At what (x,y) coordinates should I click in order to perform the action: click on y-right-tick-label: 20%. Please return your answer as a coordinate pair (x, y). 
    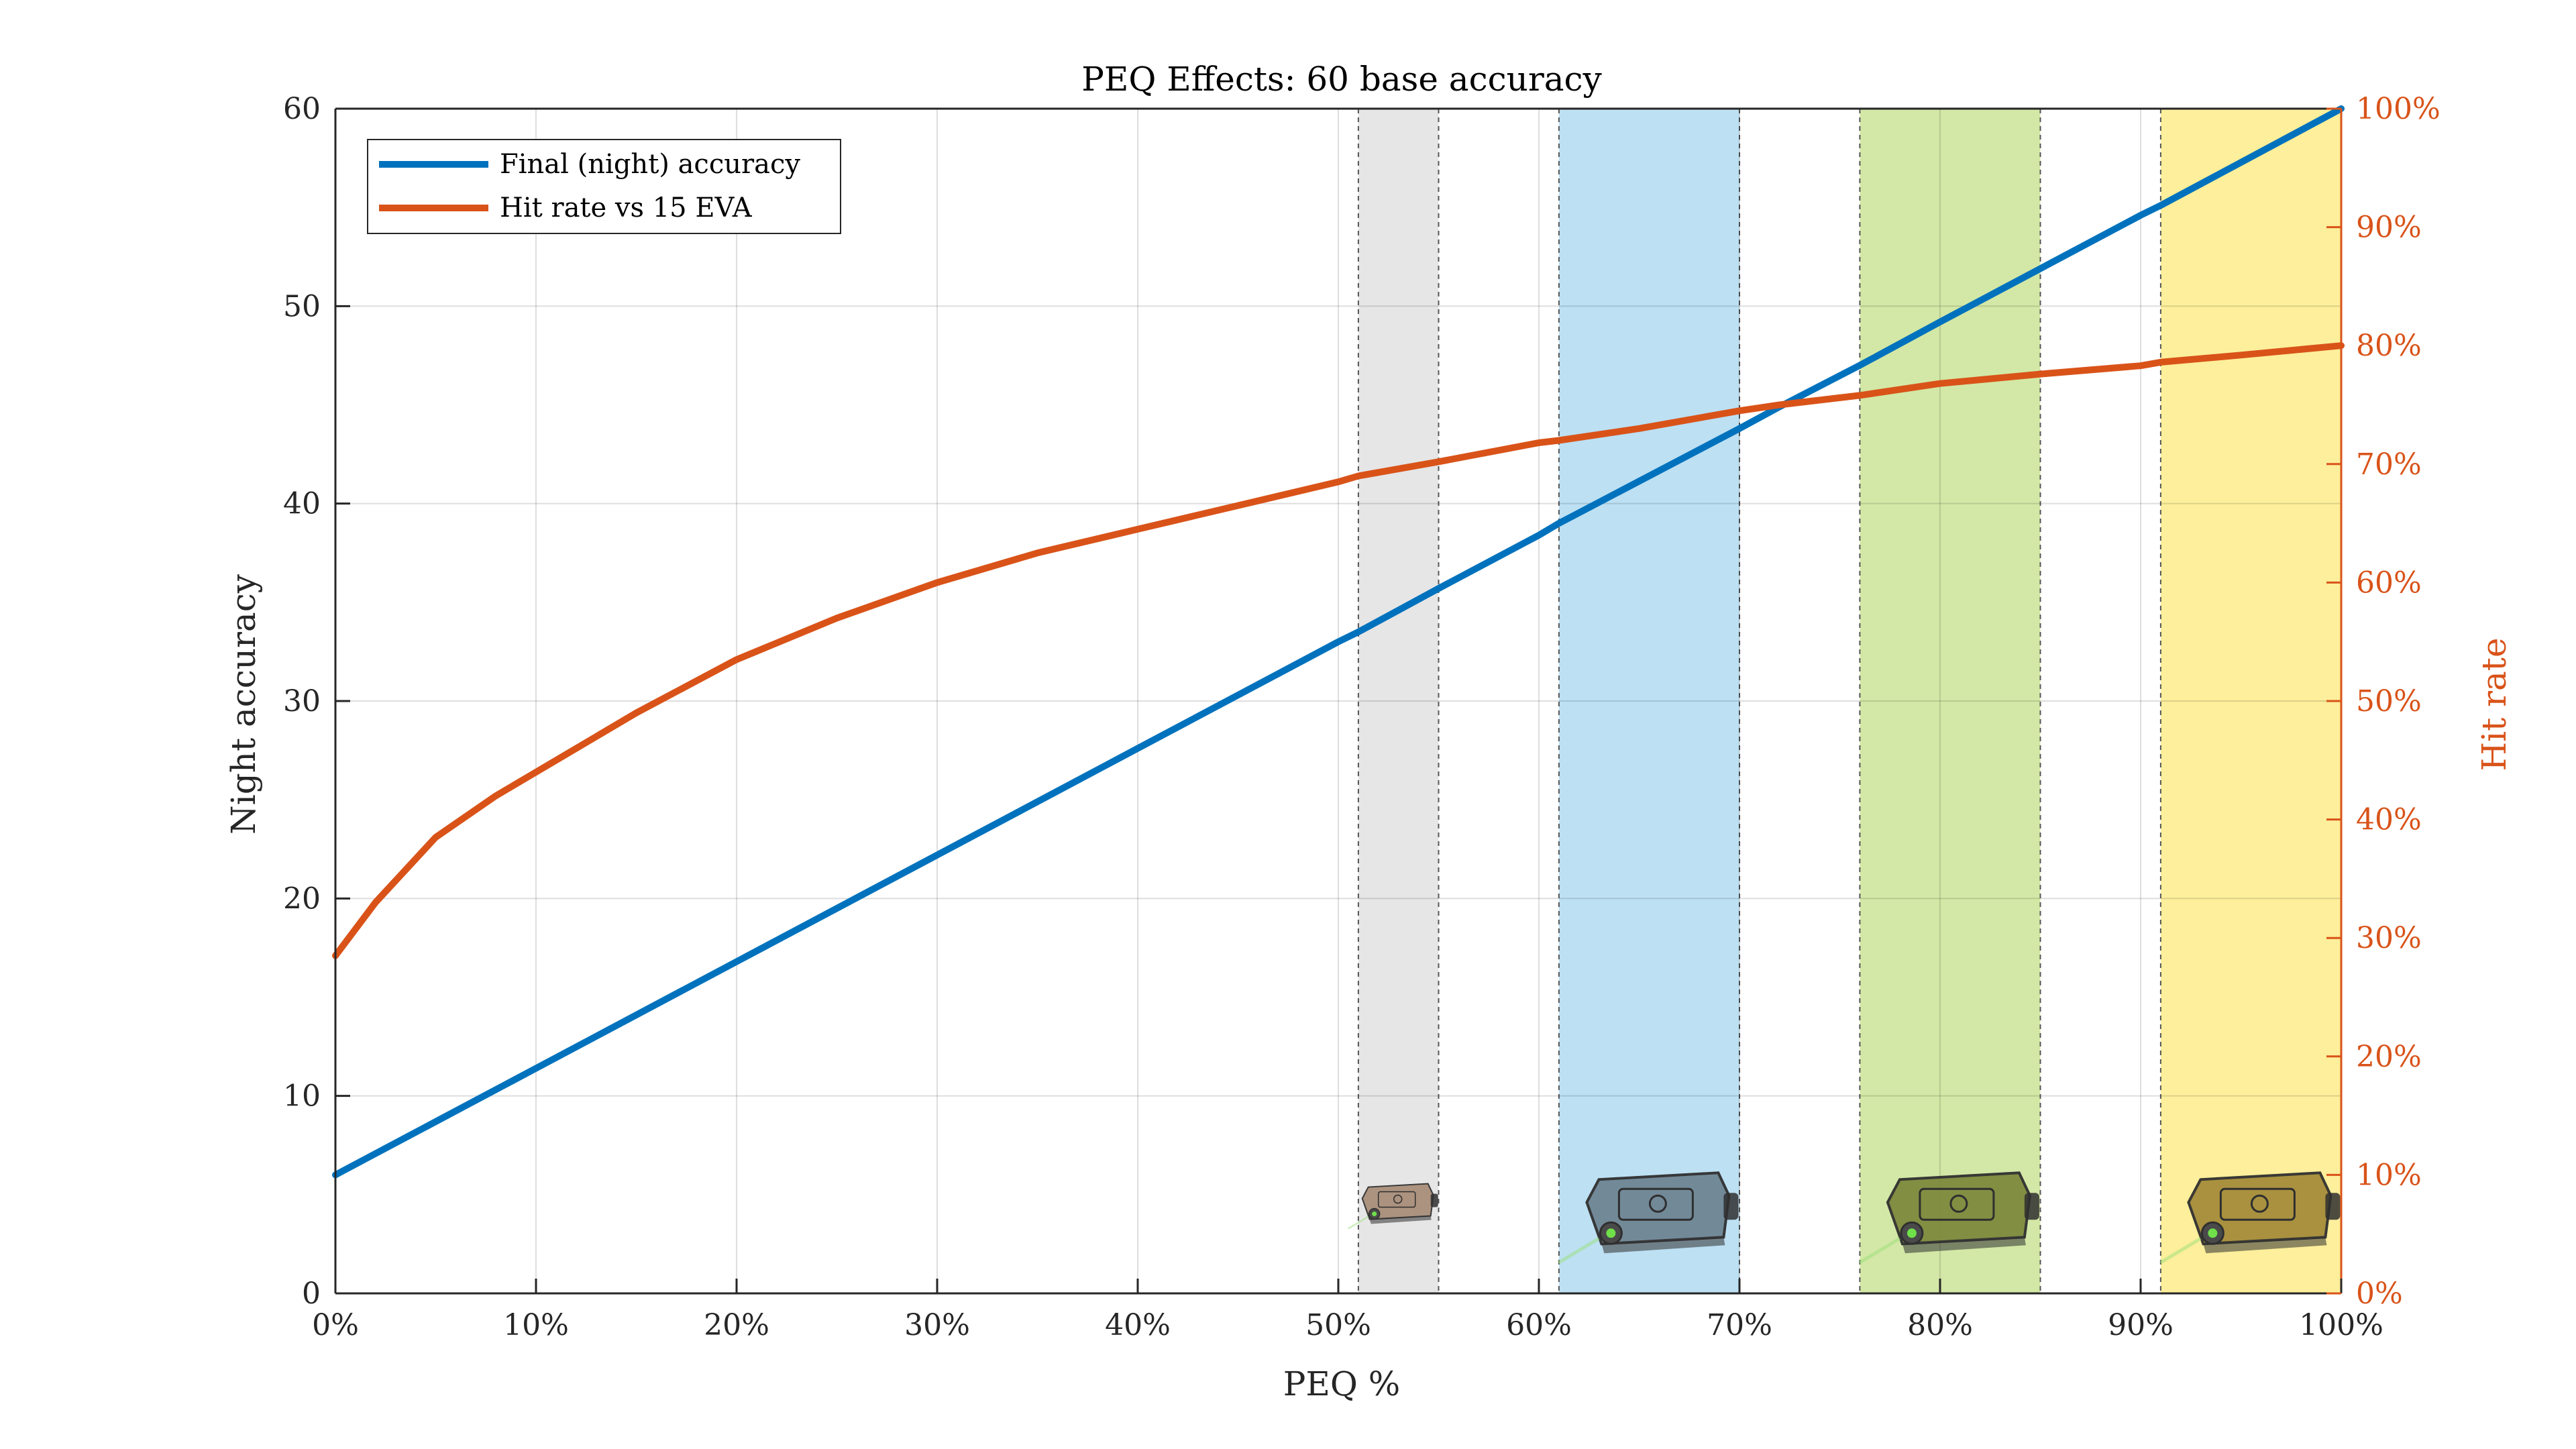
    Looking at the image, I should click on (2389, 1057).